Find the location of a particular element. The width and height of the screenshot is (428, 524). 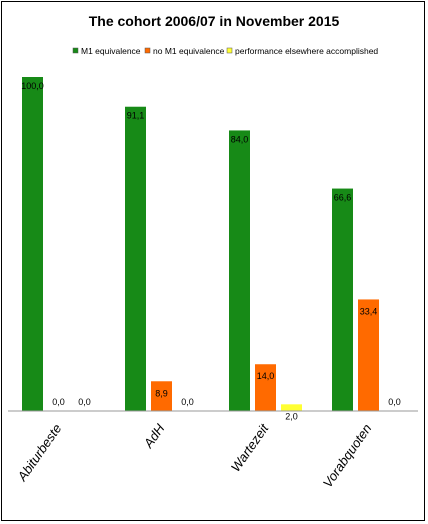

legend-label: performance elsewhere accomplished is located at coordinates (306, 51).